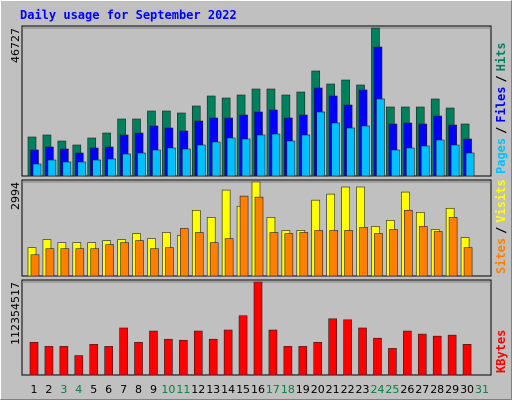 This screenshot has height=400, width=512. I want to click on legend-entry: Files, so click(501, 105).